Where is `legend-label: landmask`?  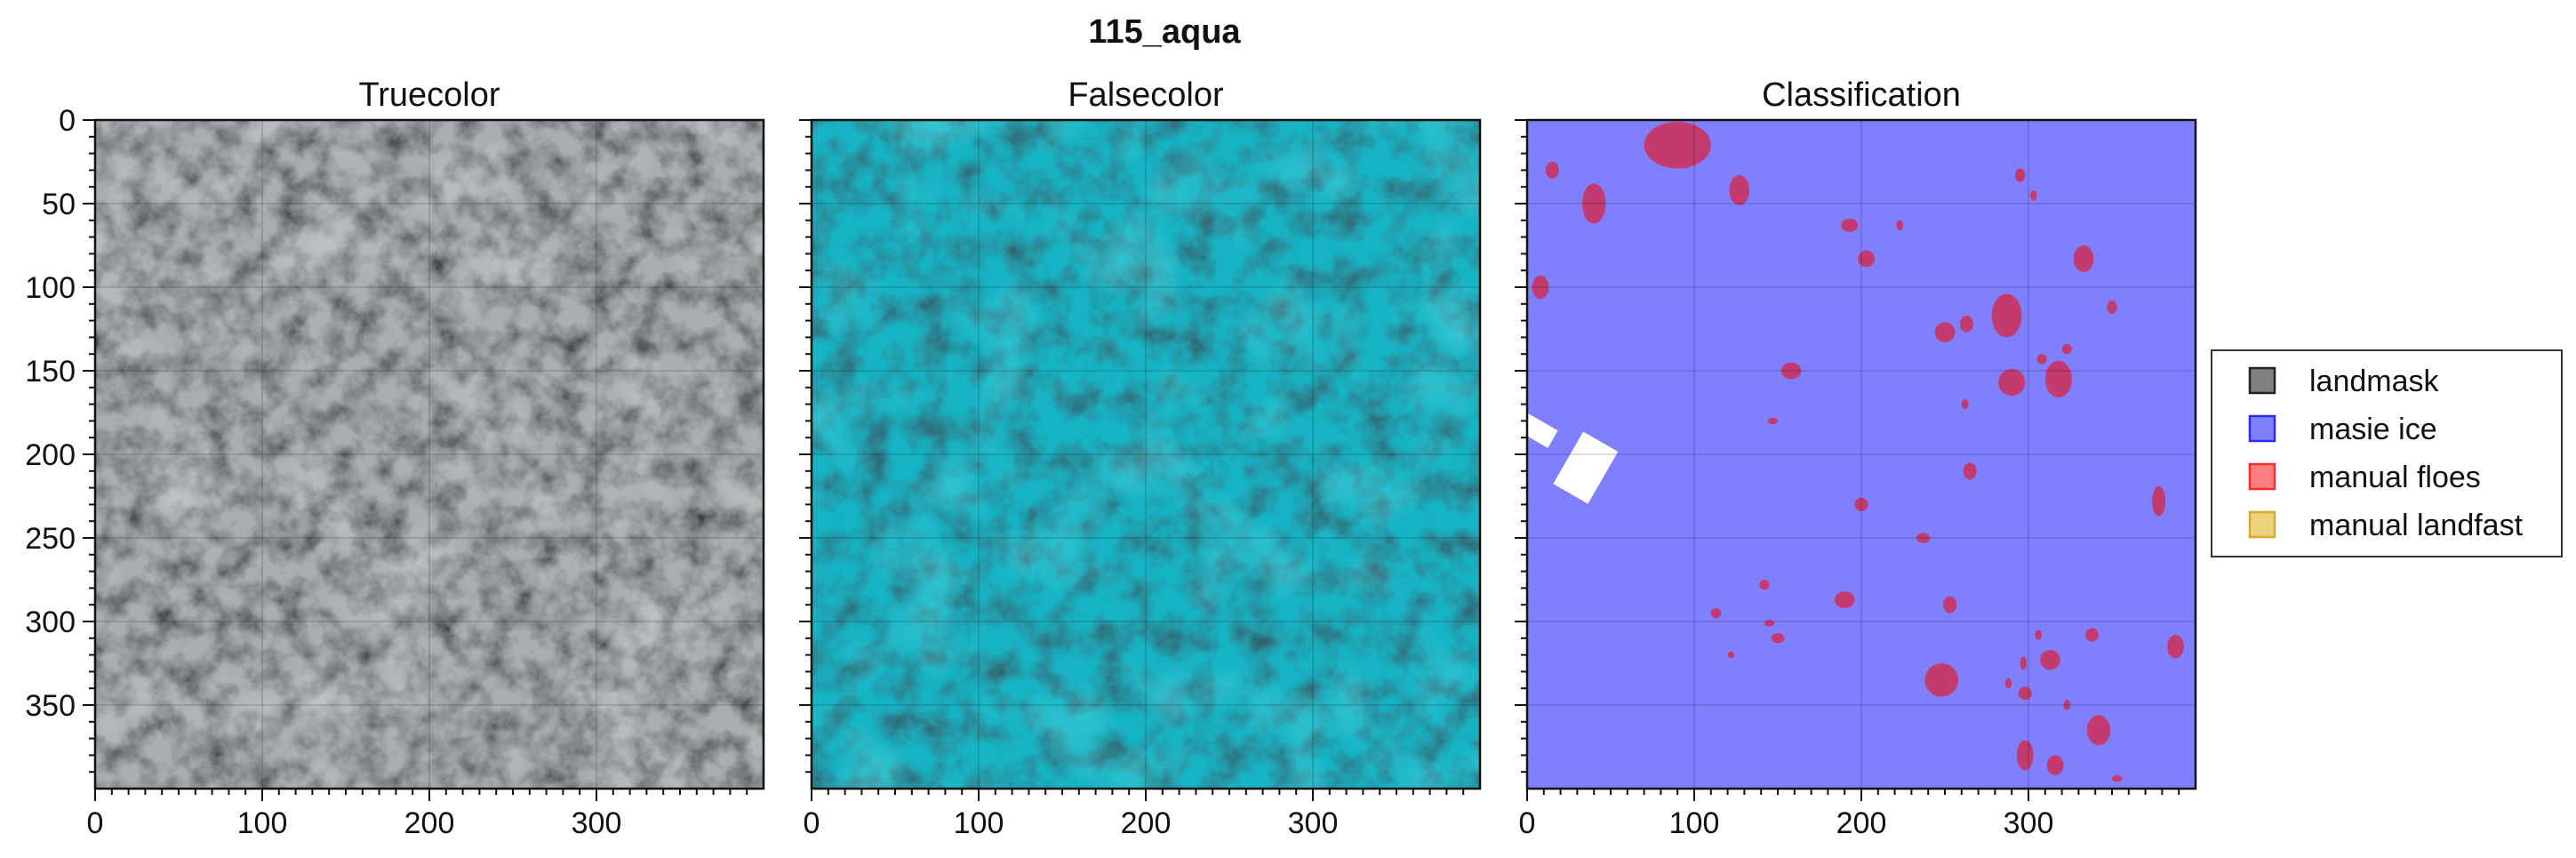 legend-label: landmask is located at coordinates (2374, 381).